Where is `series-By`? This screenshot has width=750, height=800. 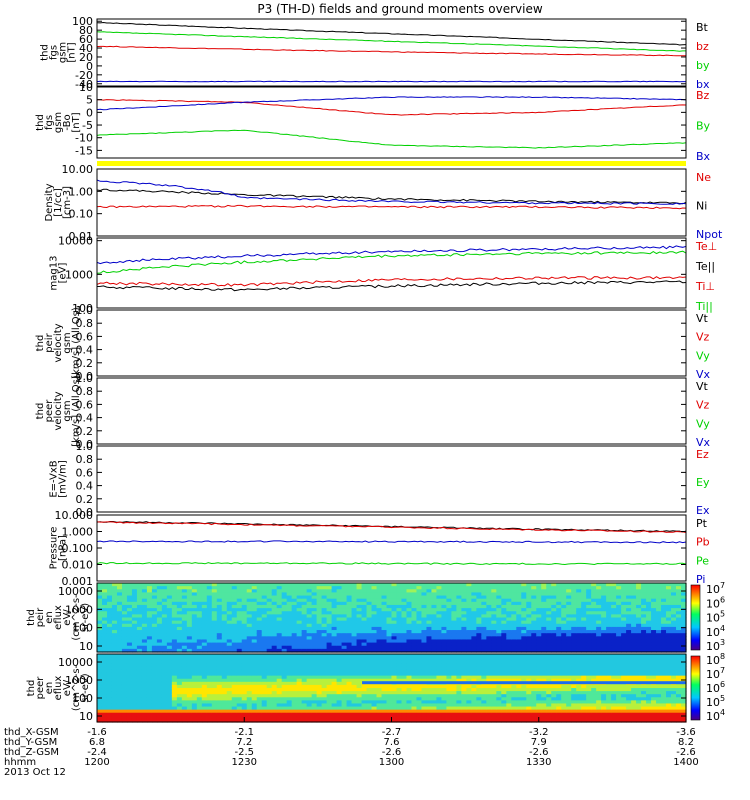
series-By is located at coordinates (391, 139).